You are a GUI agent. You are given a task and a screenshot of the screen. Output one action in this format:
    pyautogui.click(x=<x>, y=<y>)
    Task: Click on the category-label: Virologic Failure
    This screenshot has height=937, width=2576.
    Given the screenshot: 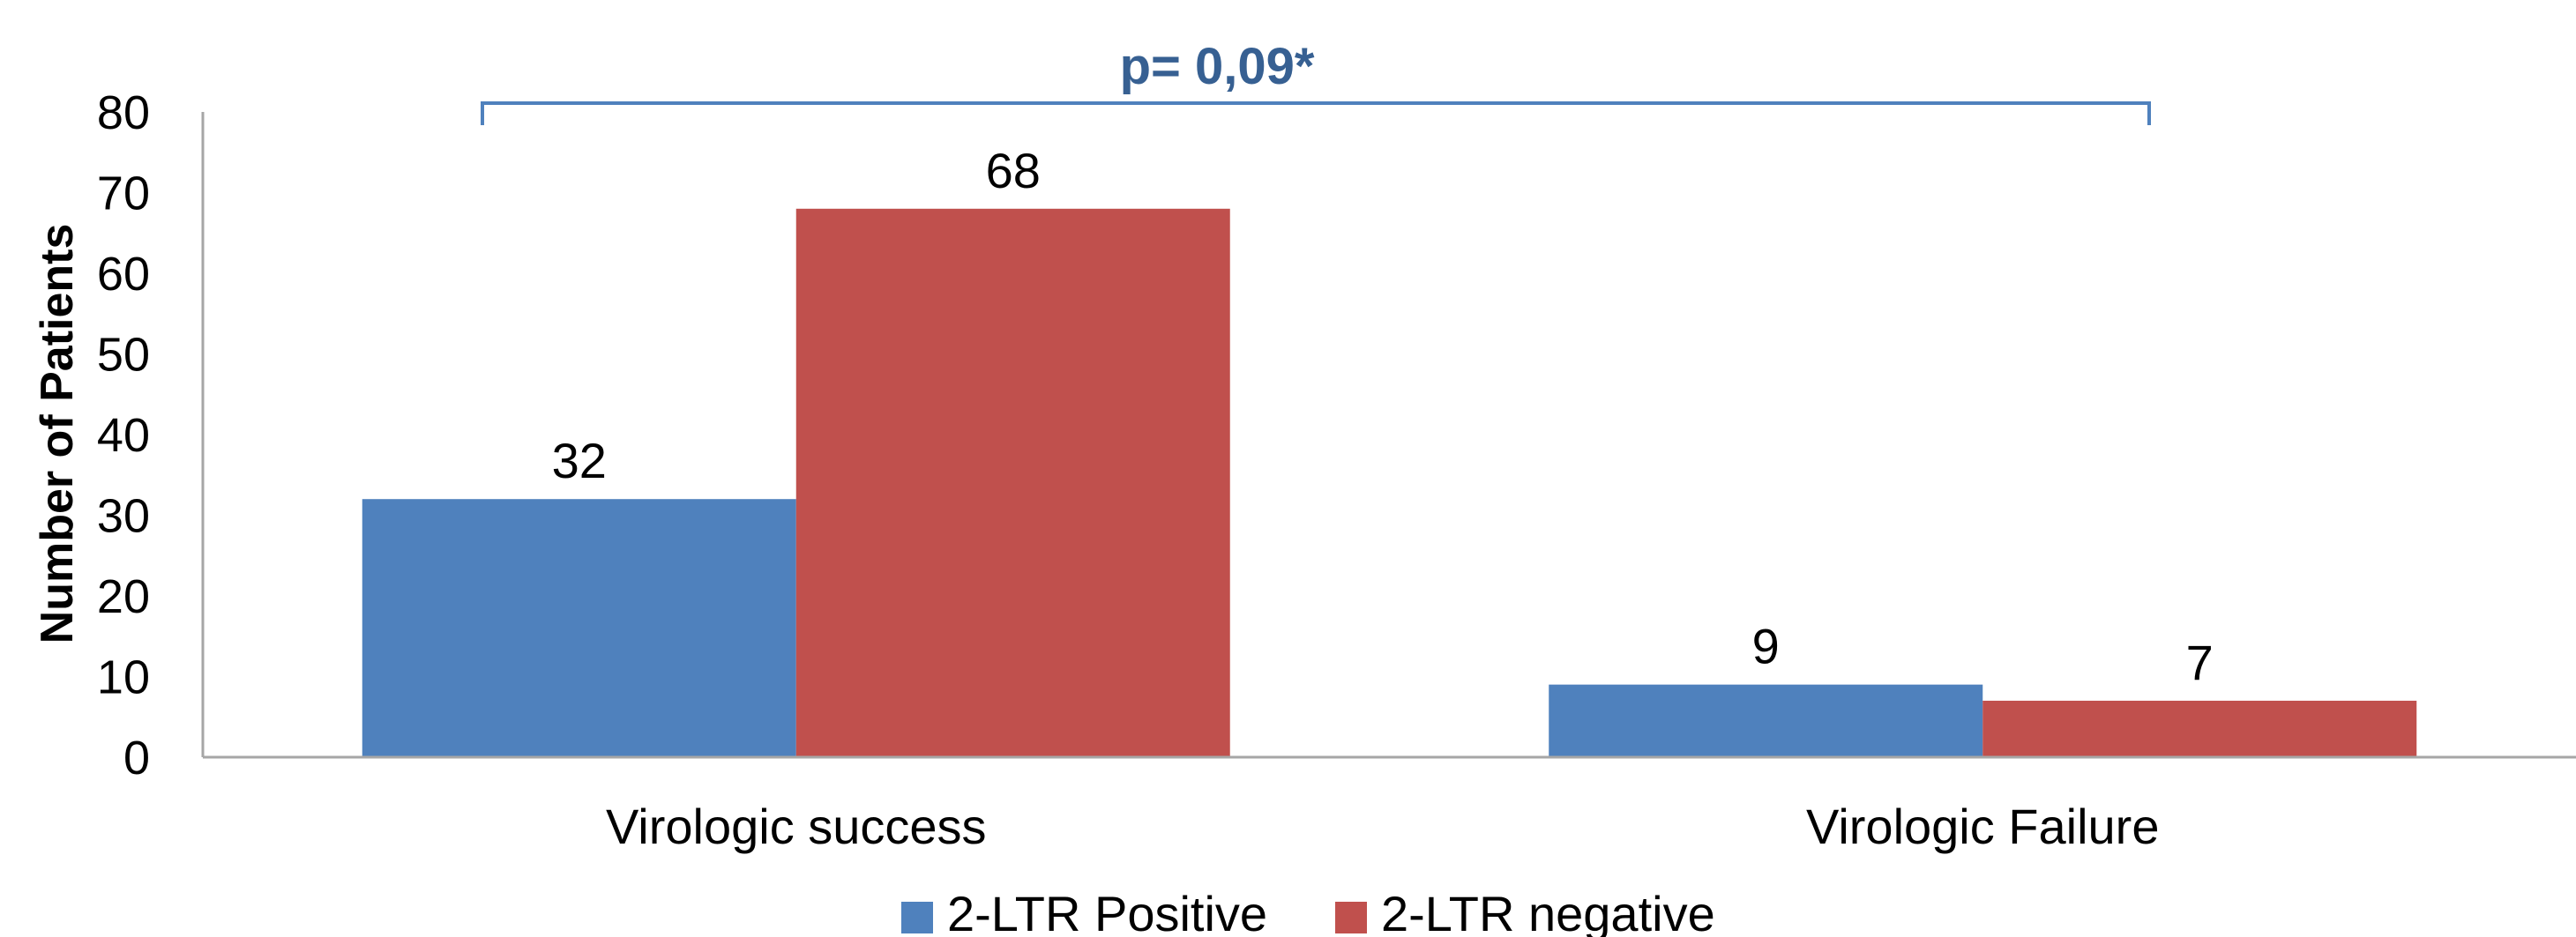 What is the action you would take?
    pyautogui.click(x=1982, y=826)
    